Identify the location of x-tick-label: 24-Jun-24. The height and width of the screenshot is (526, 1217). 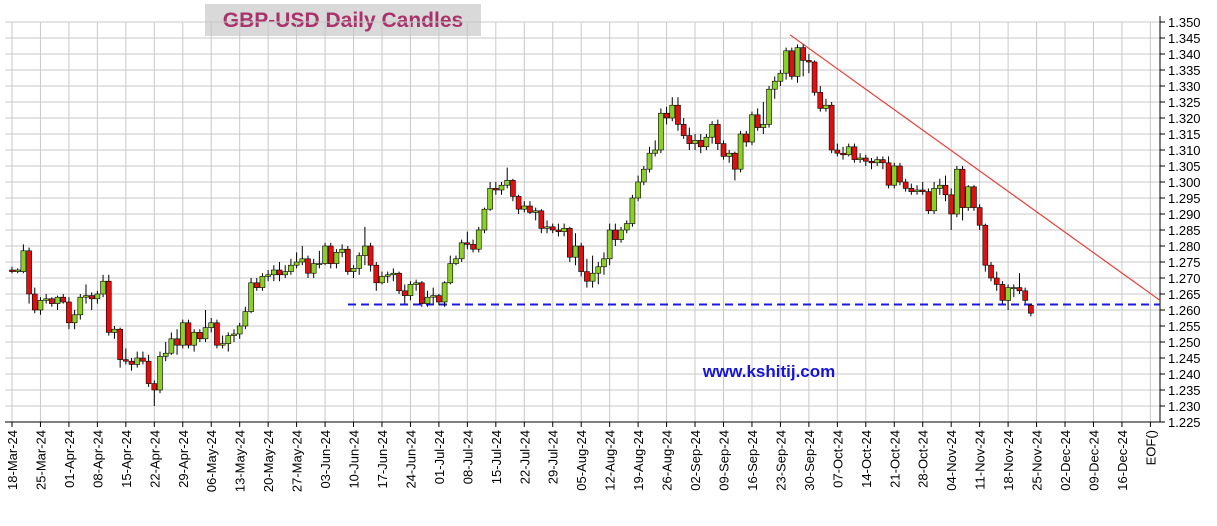
(410, 459).